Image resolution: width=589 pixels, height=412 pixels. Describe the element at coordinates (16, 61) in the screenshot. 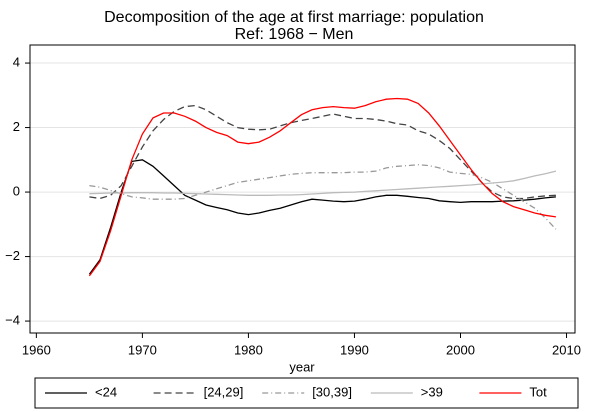

I see `y-tick-label: 4` at that location.